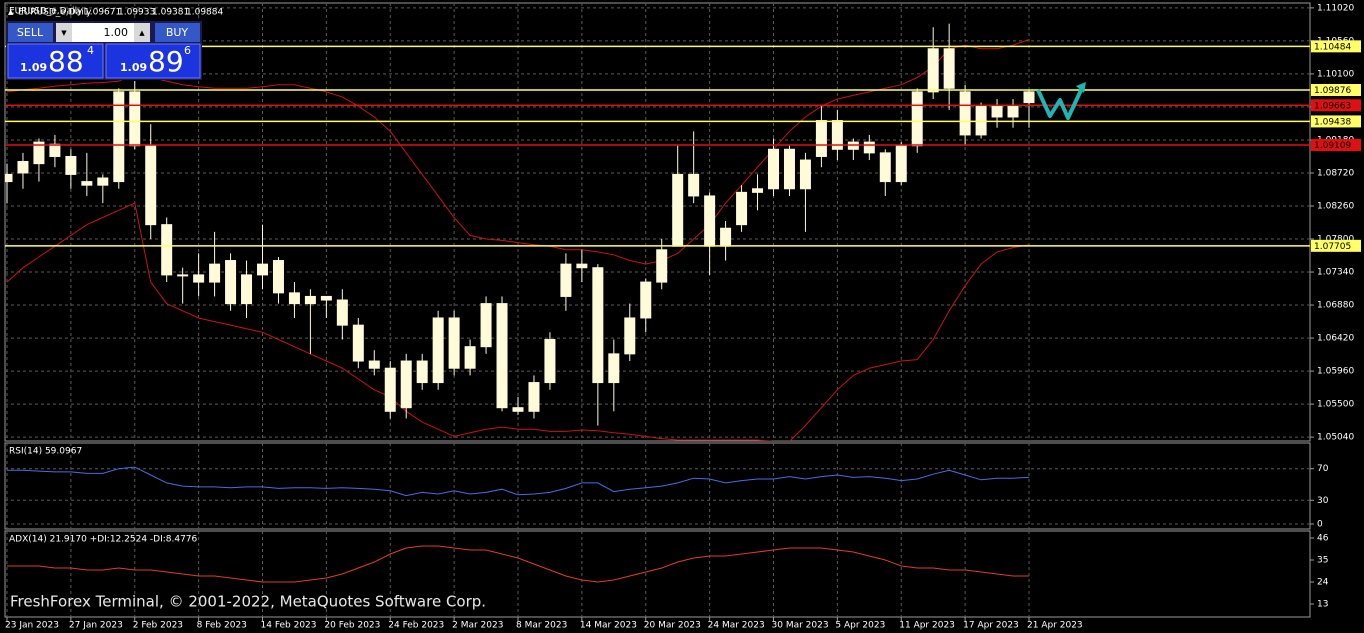 The height and width of the screenshot is (633, 1364). What do you see at coordinates (416, 626) in the screenshot?
I see `x-tick-label: 24 Feb 2023` at bounding box center [416, 626].